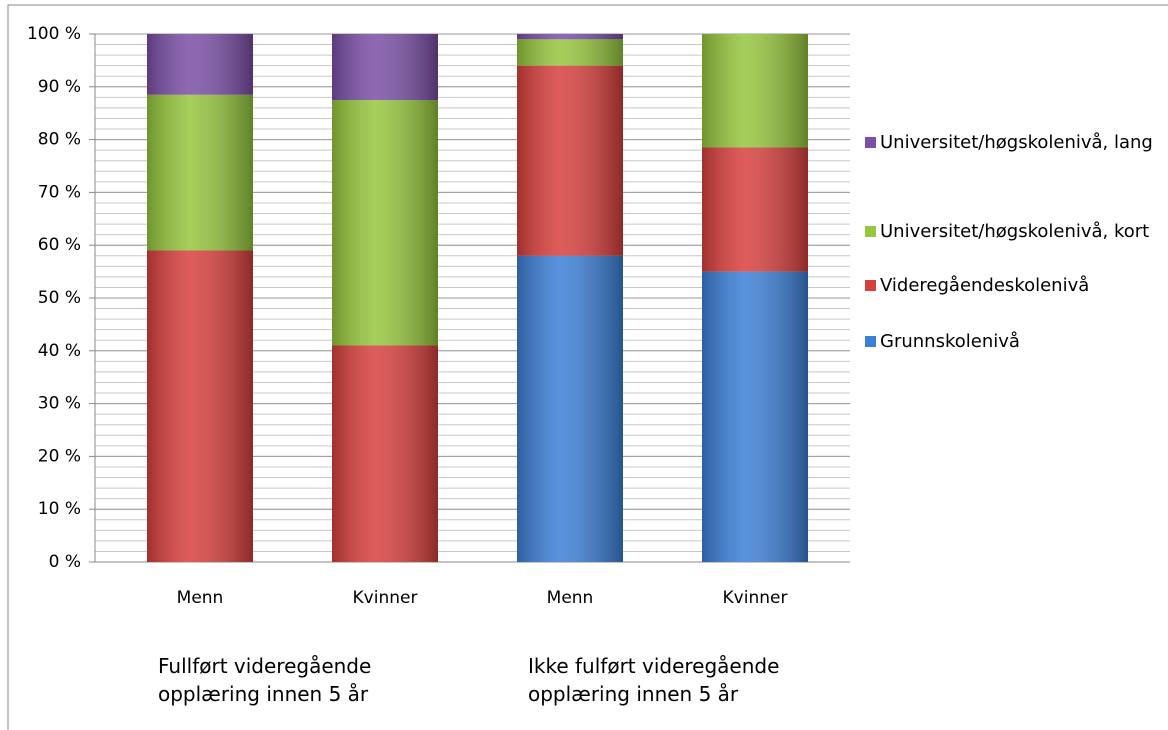 This screenshot has height=730, width=1168. I want to click on y-tick-label: 100 %, so click(54, 34).